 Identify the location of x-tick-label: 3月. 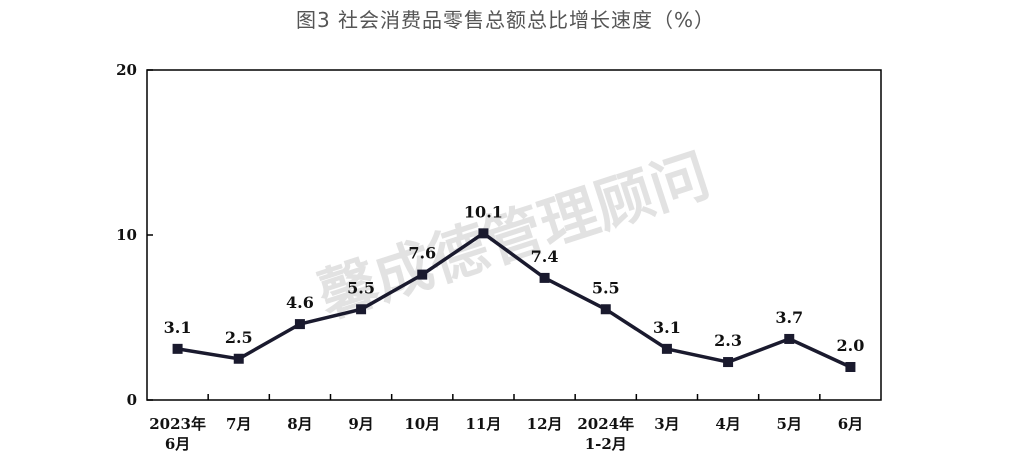
(666, 424).